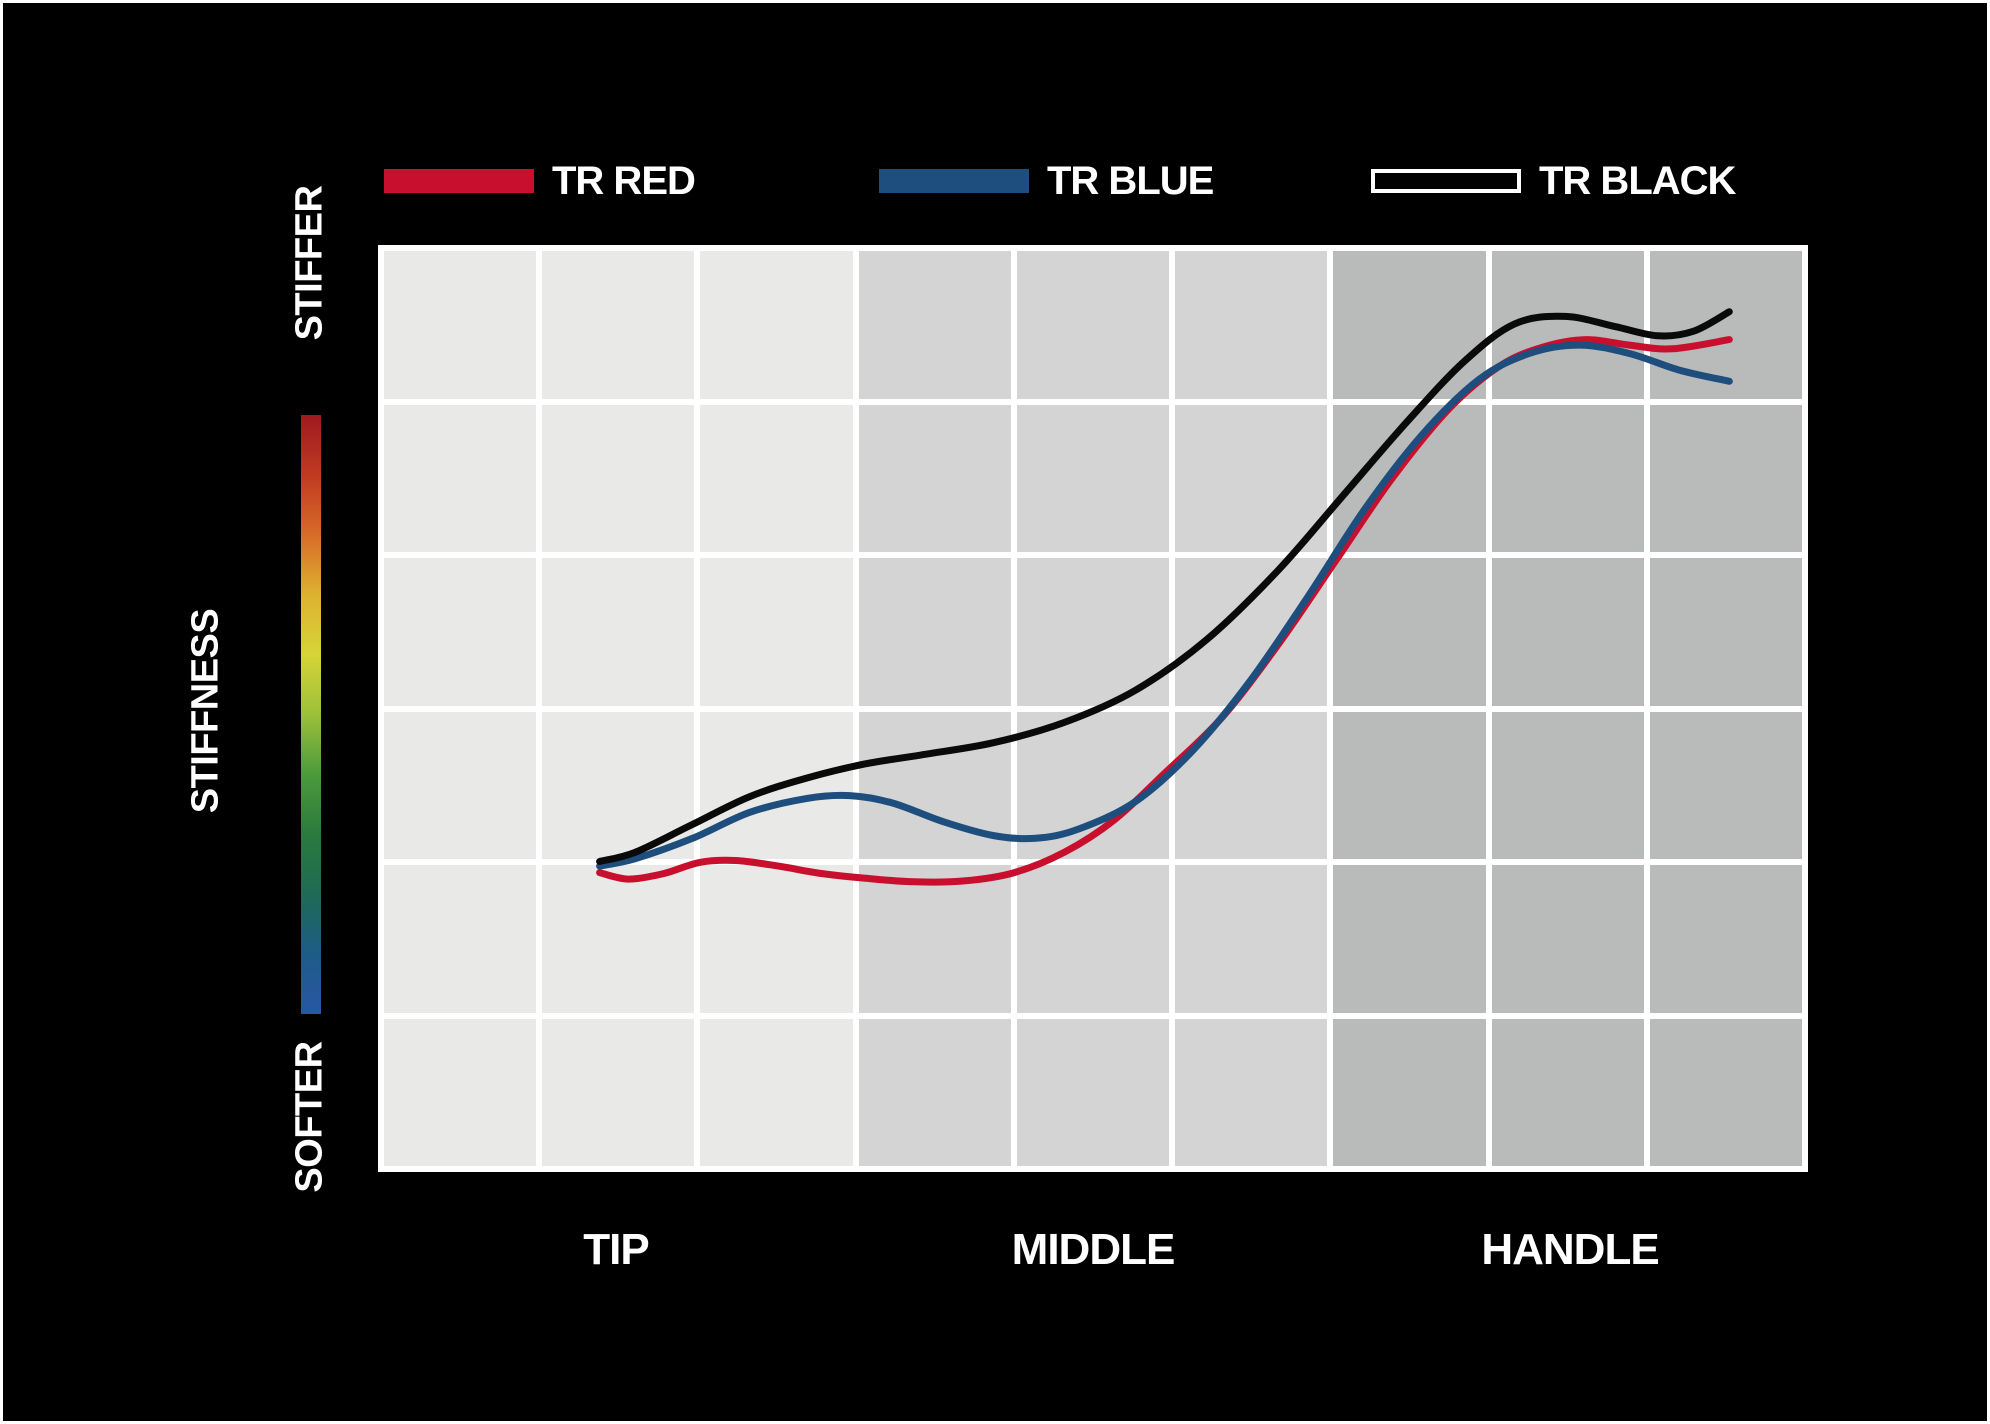  Describe the element at coordinates (1570, 1249) in the screenshot. I see `x-label-handle: HANDLE` at that location.